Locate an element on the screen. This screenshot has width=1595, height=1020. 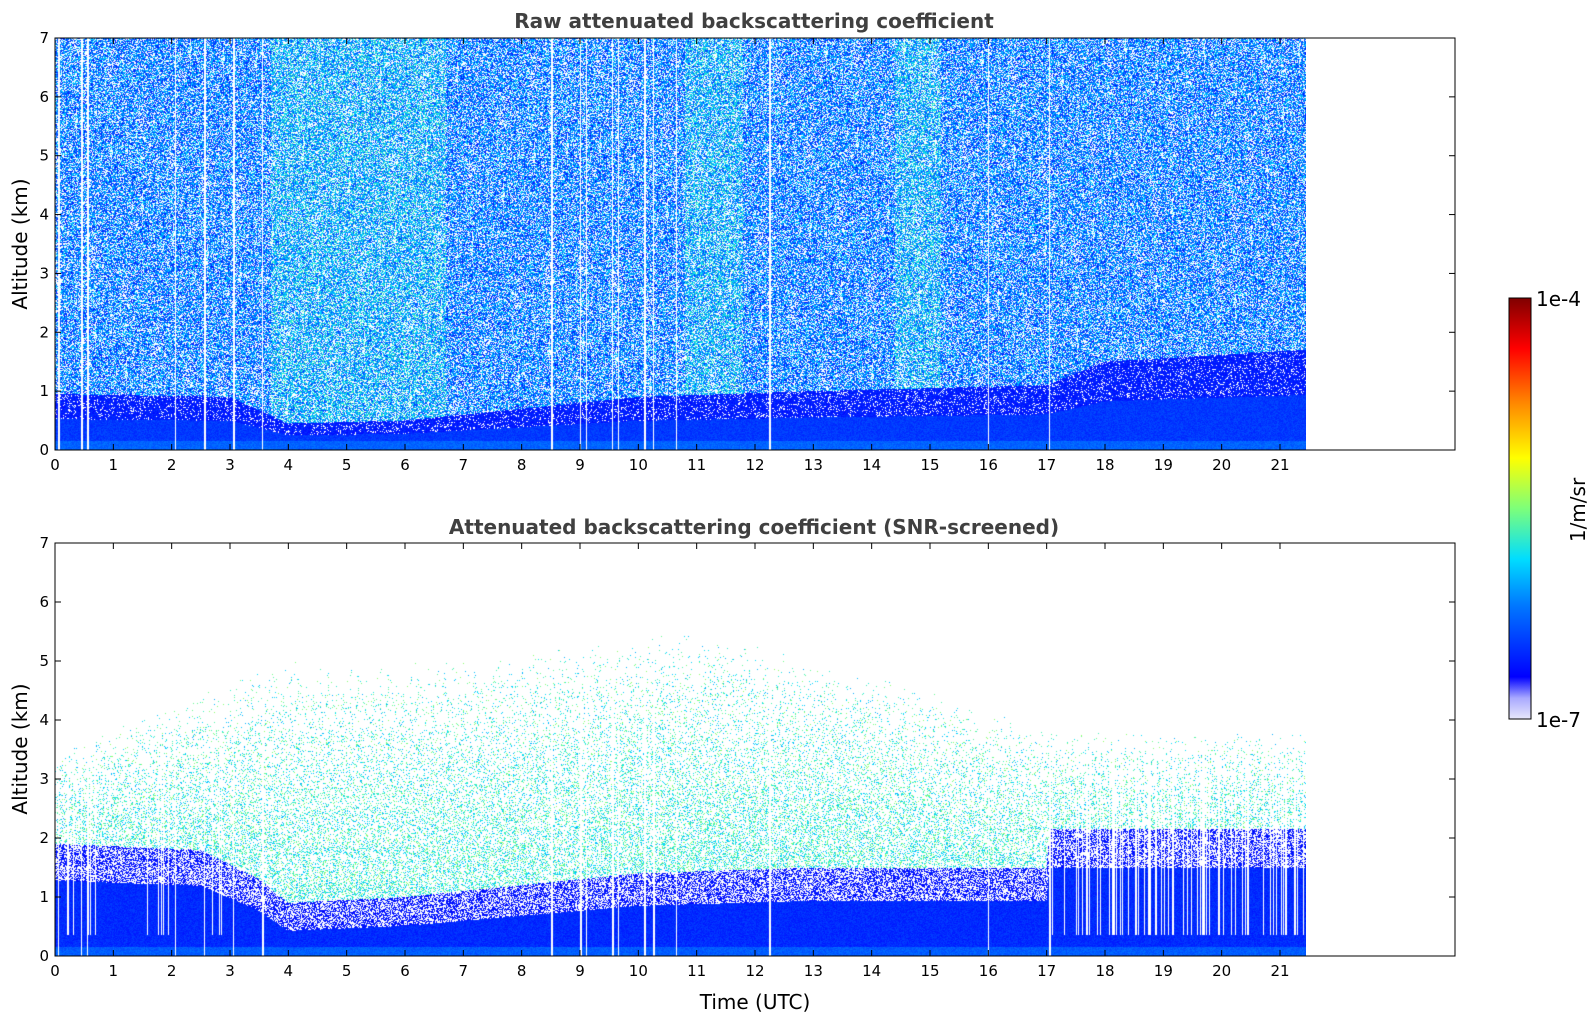
panel-raw-y-tick-label: 6 is located at coordinates (44, 97).